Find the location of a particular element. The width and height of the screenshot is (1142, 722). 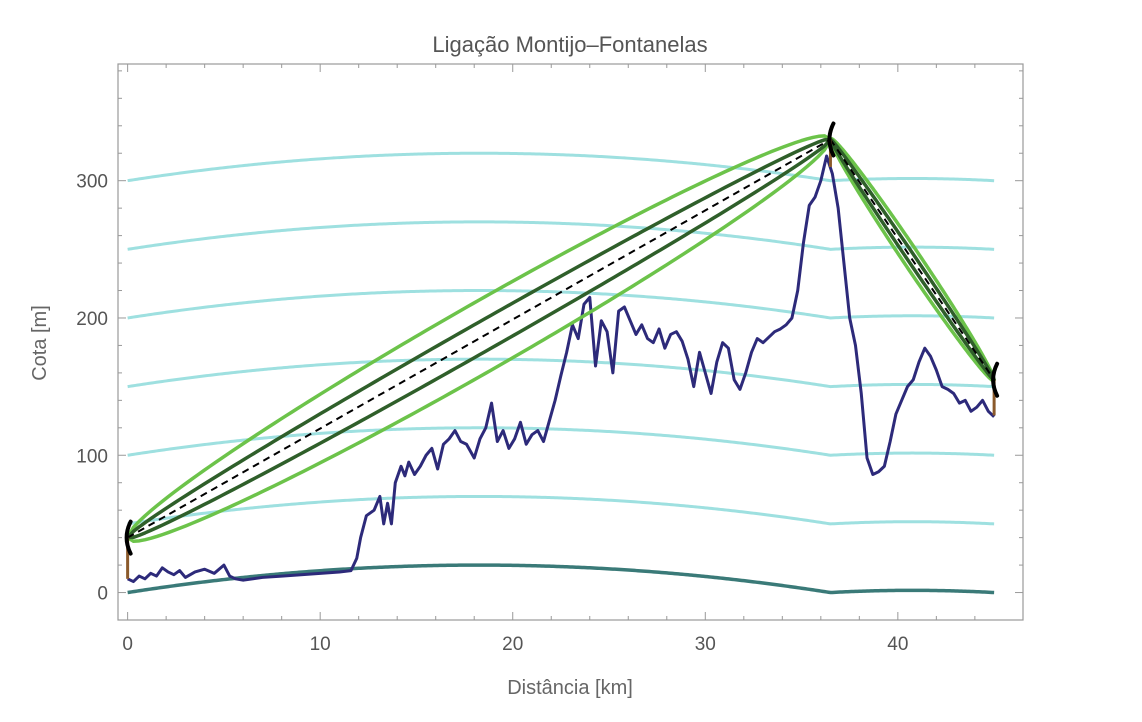

x-tick-label-20: 20 is located at coordinates (512, 644).